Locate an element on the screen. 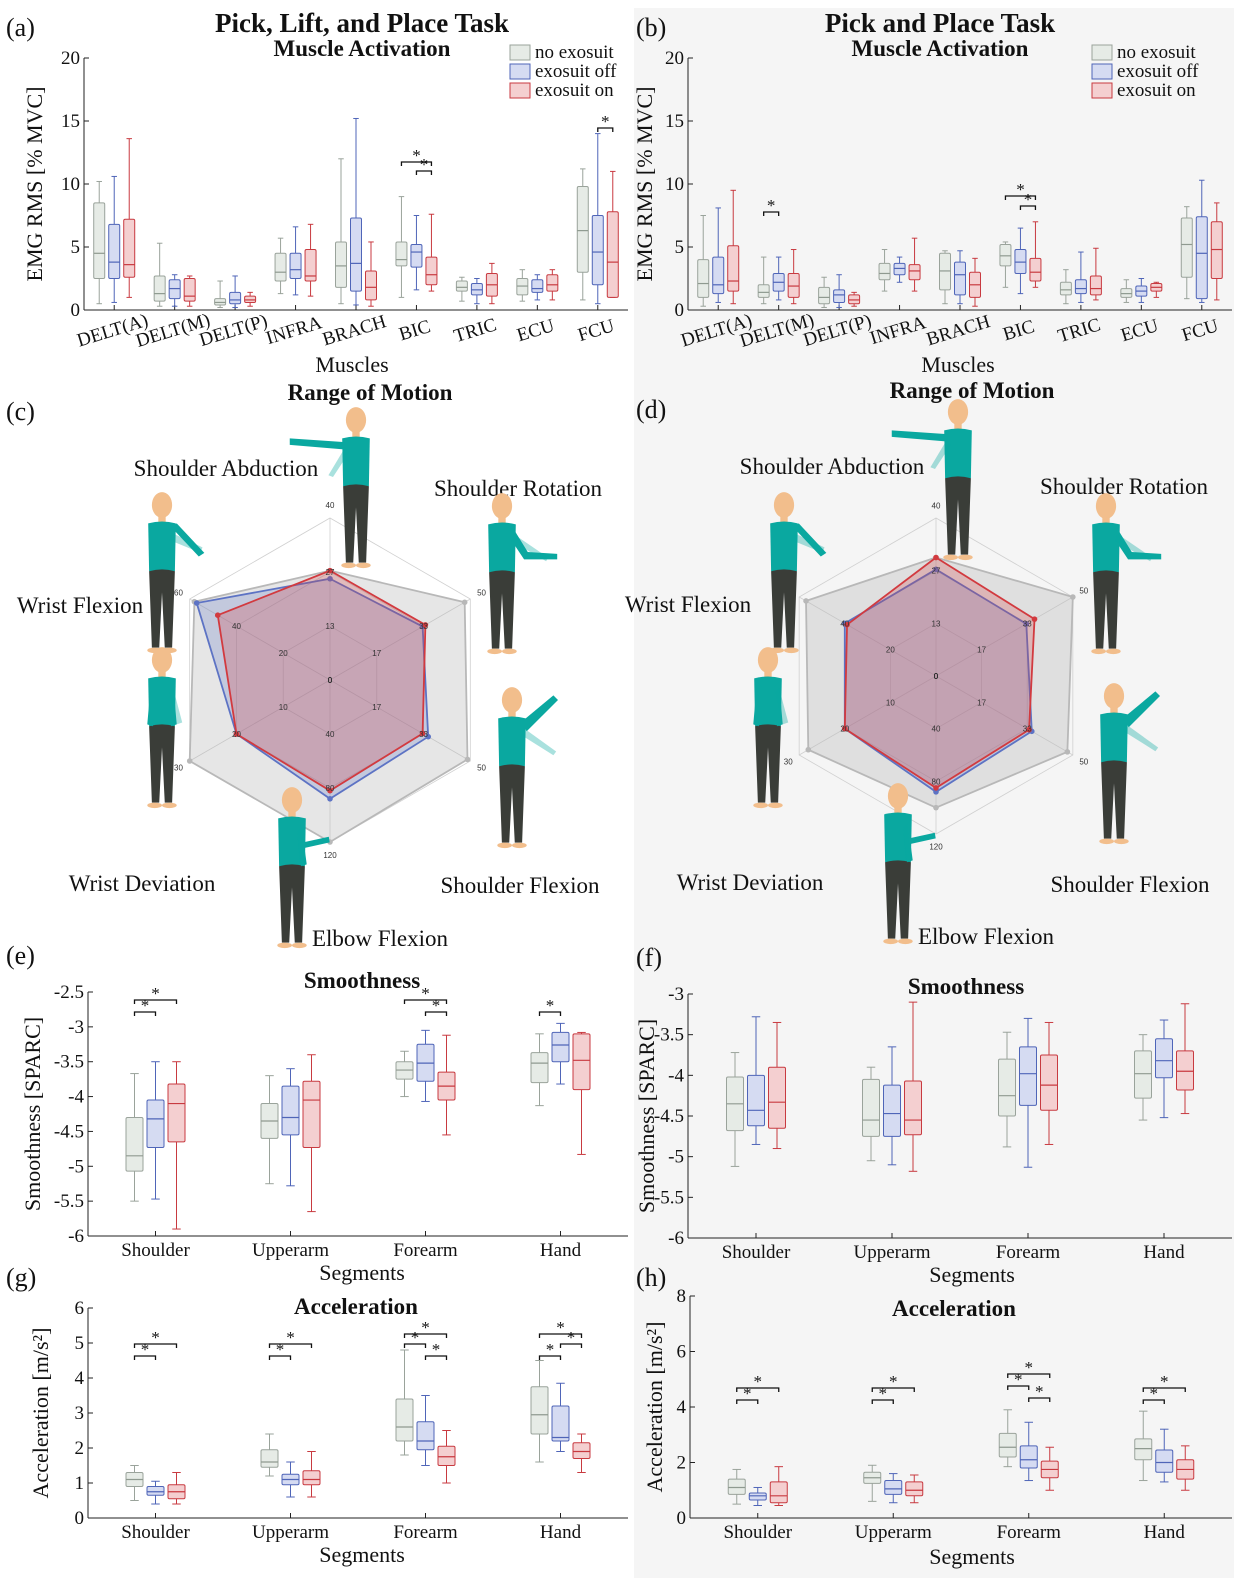  panel-label: (d) is located at coordinates (651, 409).